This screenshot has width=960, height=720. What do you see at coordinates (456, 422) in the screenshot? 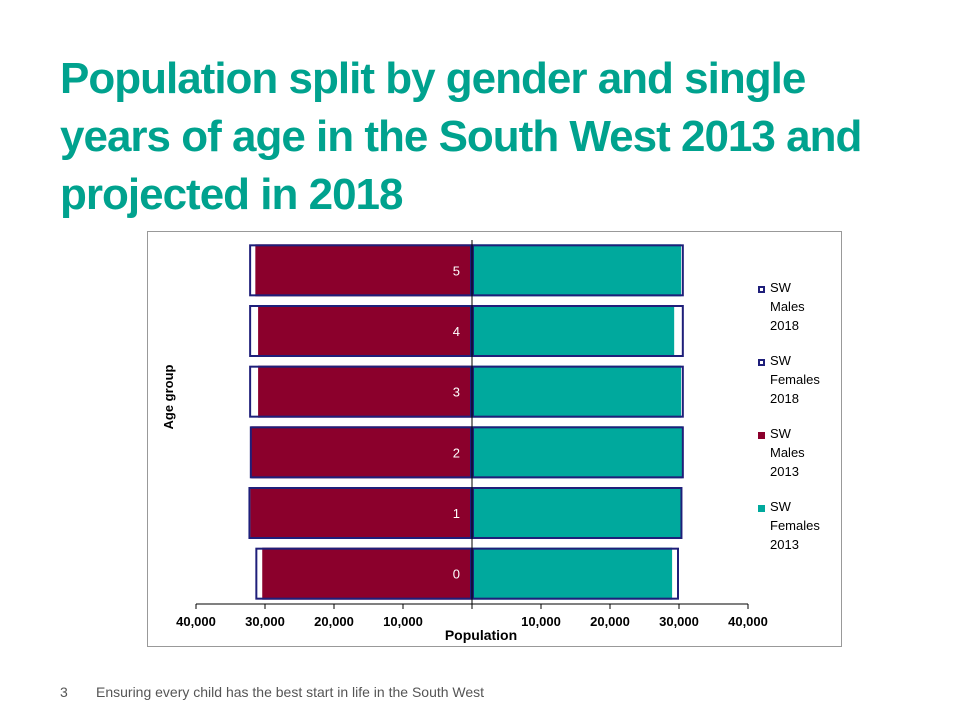
I see `category-labels-layer: 0 1 2 3 4 5` at bounding box center [456, 422].